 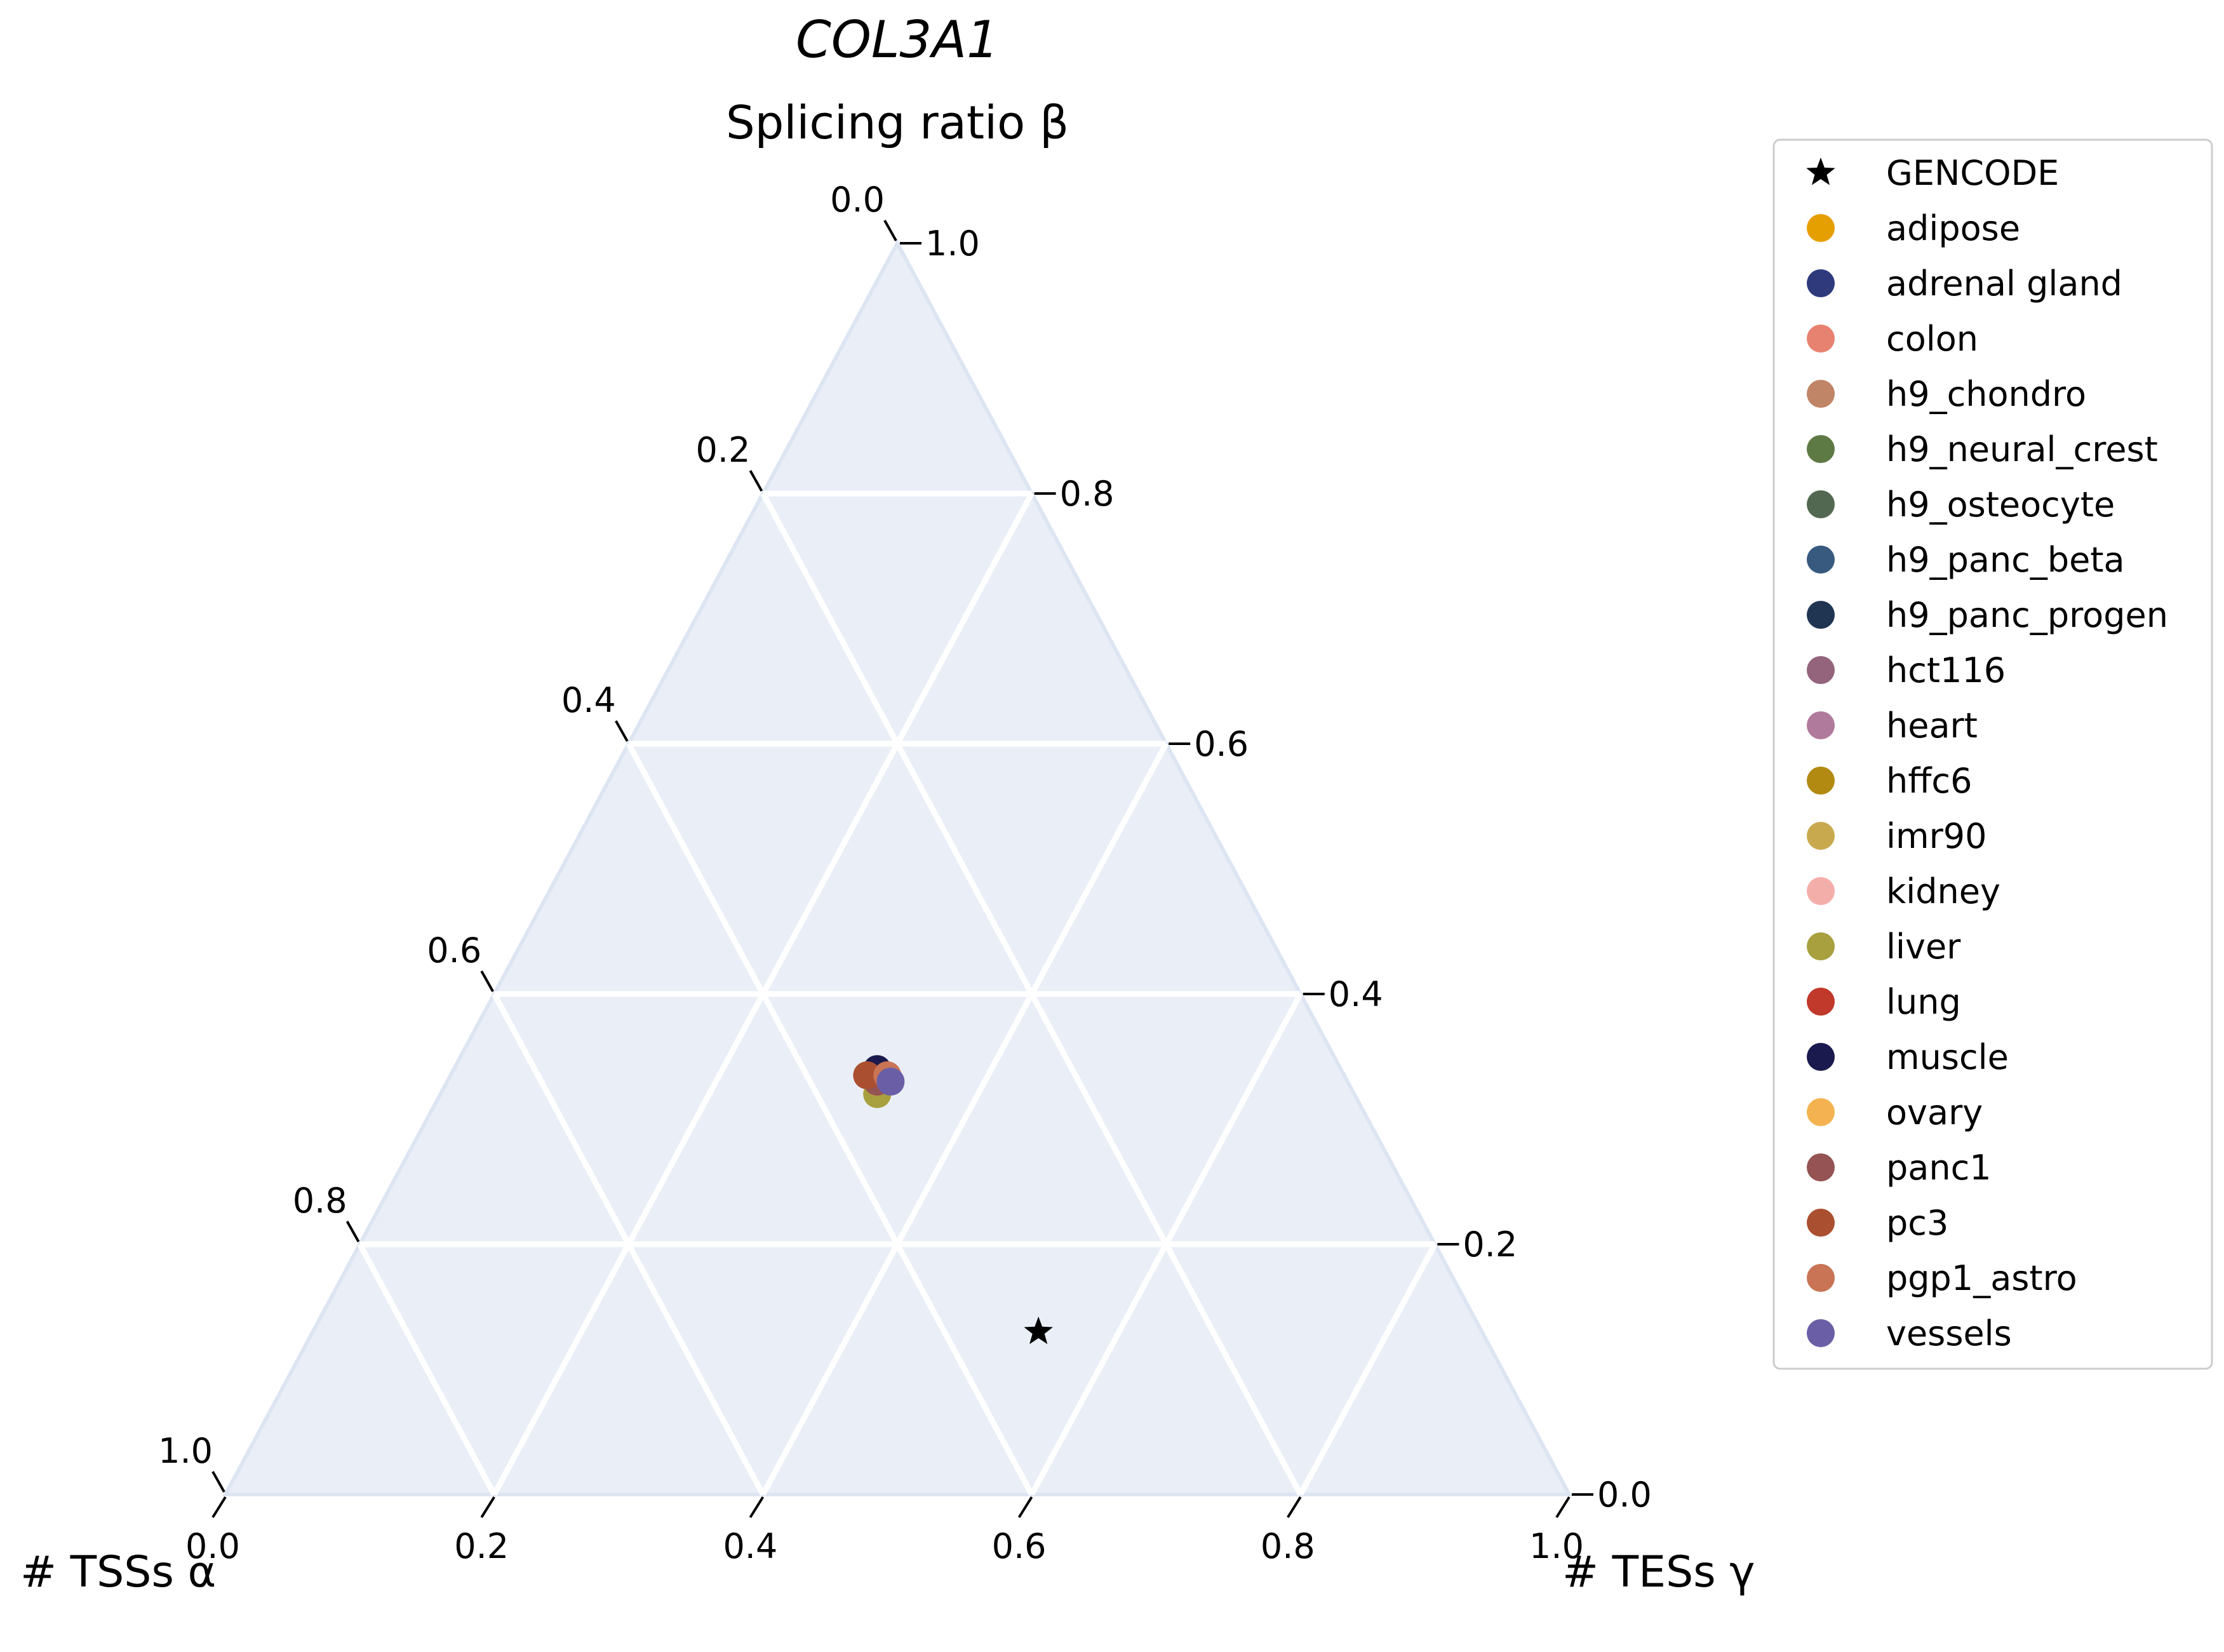 What do you see at coordinates (1946, 670) in the screenshot?
I see `legend-label-hct116: hct116` at bounding box center [1946, 670].